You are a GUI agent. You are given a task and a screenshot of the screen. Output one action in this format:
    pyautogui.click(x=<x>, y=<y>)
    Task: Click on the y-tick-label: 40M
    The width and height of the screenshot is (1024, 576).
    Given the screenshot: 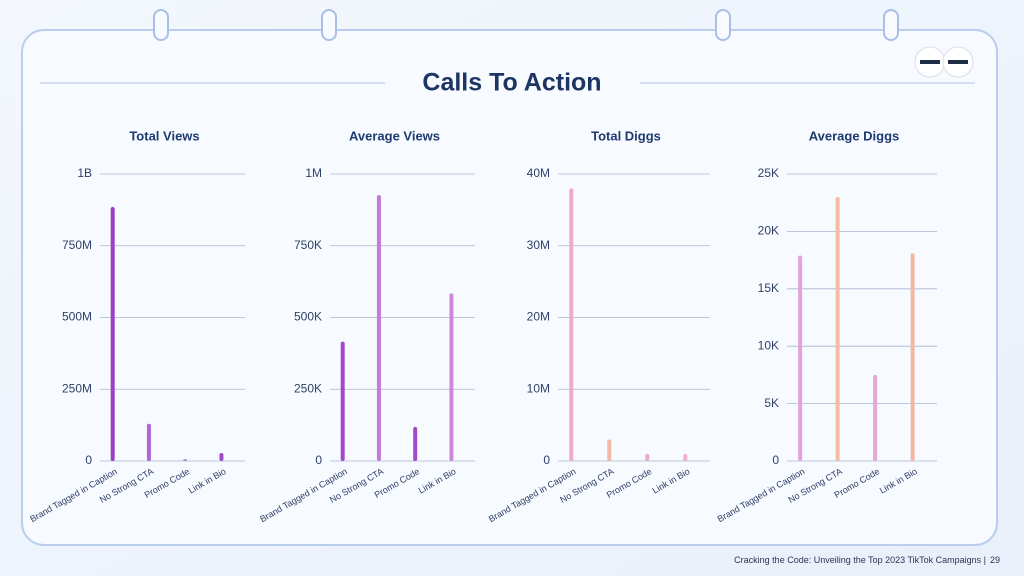 What is the action you would take?
    pyautogui.click(x=538, y=173)
    